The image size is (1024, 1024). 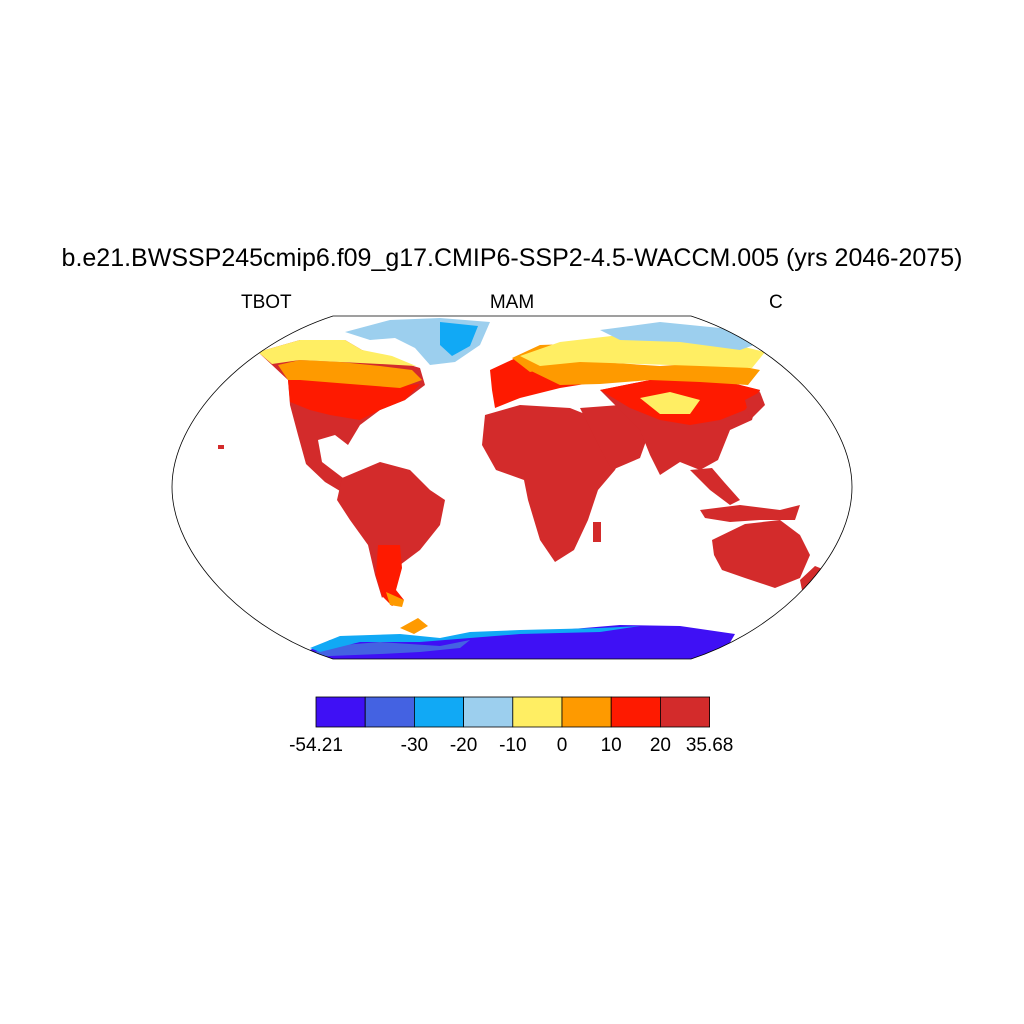 What do you see at coordinates (354, 398) in the screenshot?
I see `north-america-warm-band` at bounding box center [354, 398].